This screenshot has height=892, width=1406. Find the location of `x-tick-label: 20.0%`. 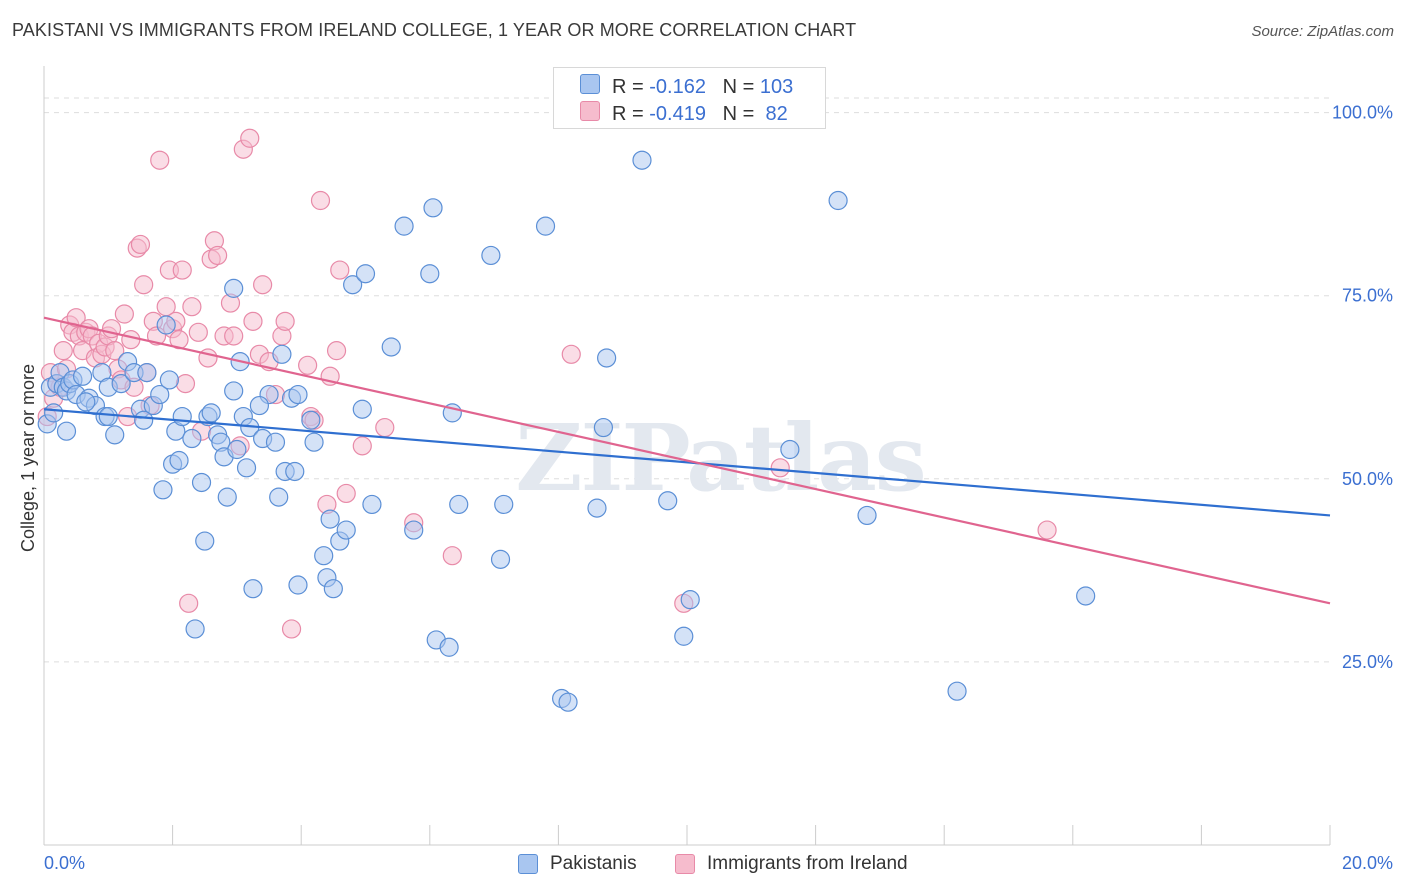

x-tick-label: 20.0% is located at coordinates (1367, 863).